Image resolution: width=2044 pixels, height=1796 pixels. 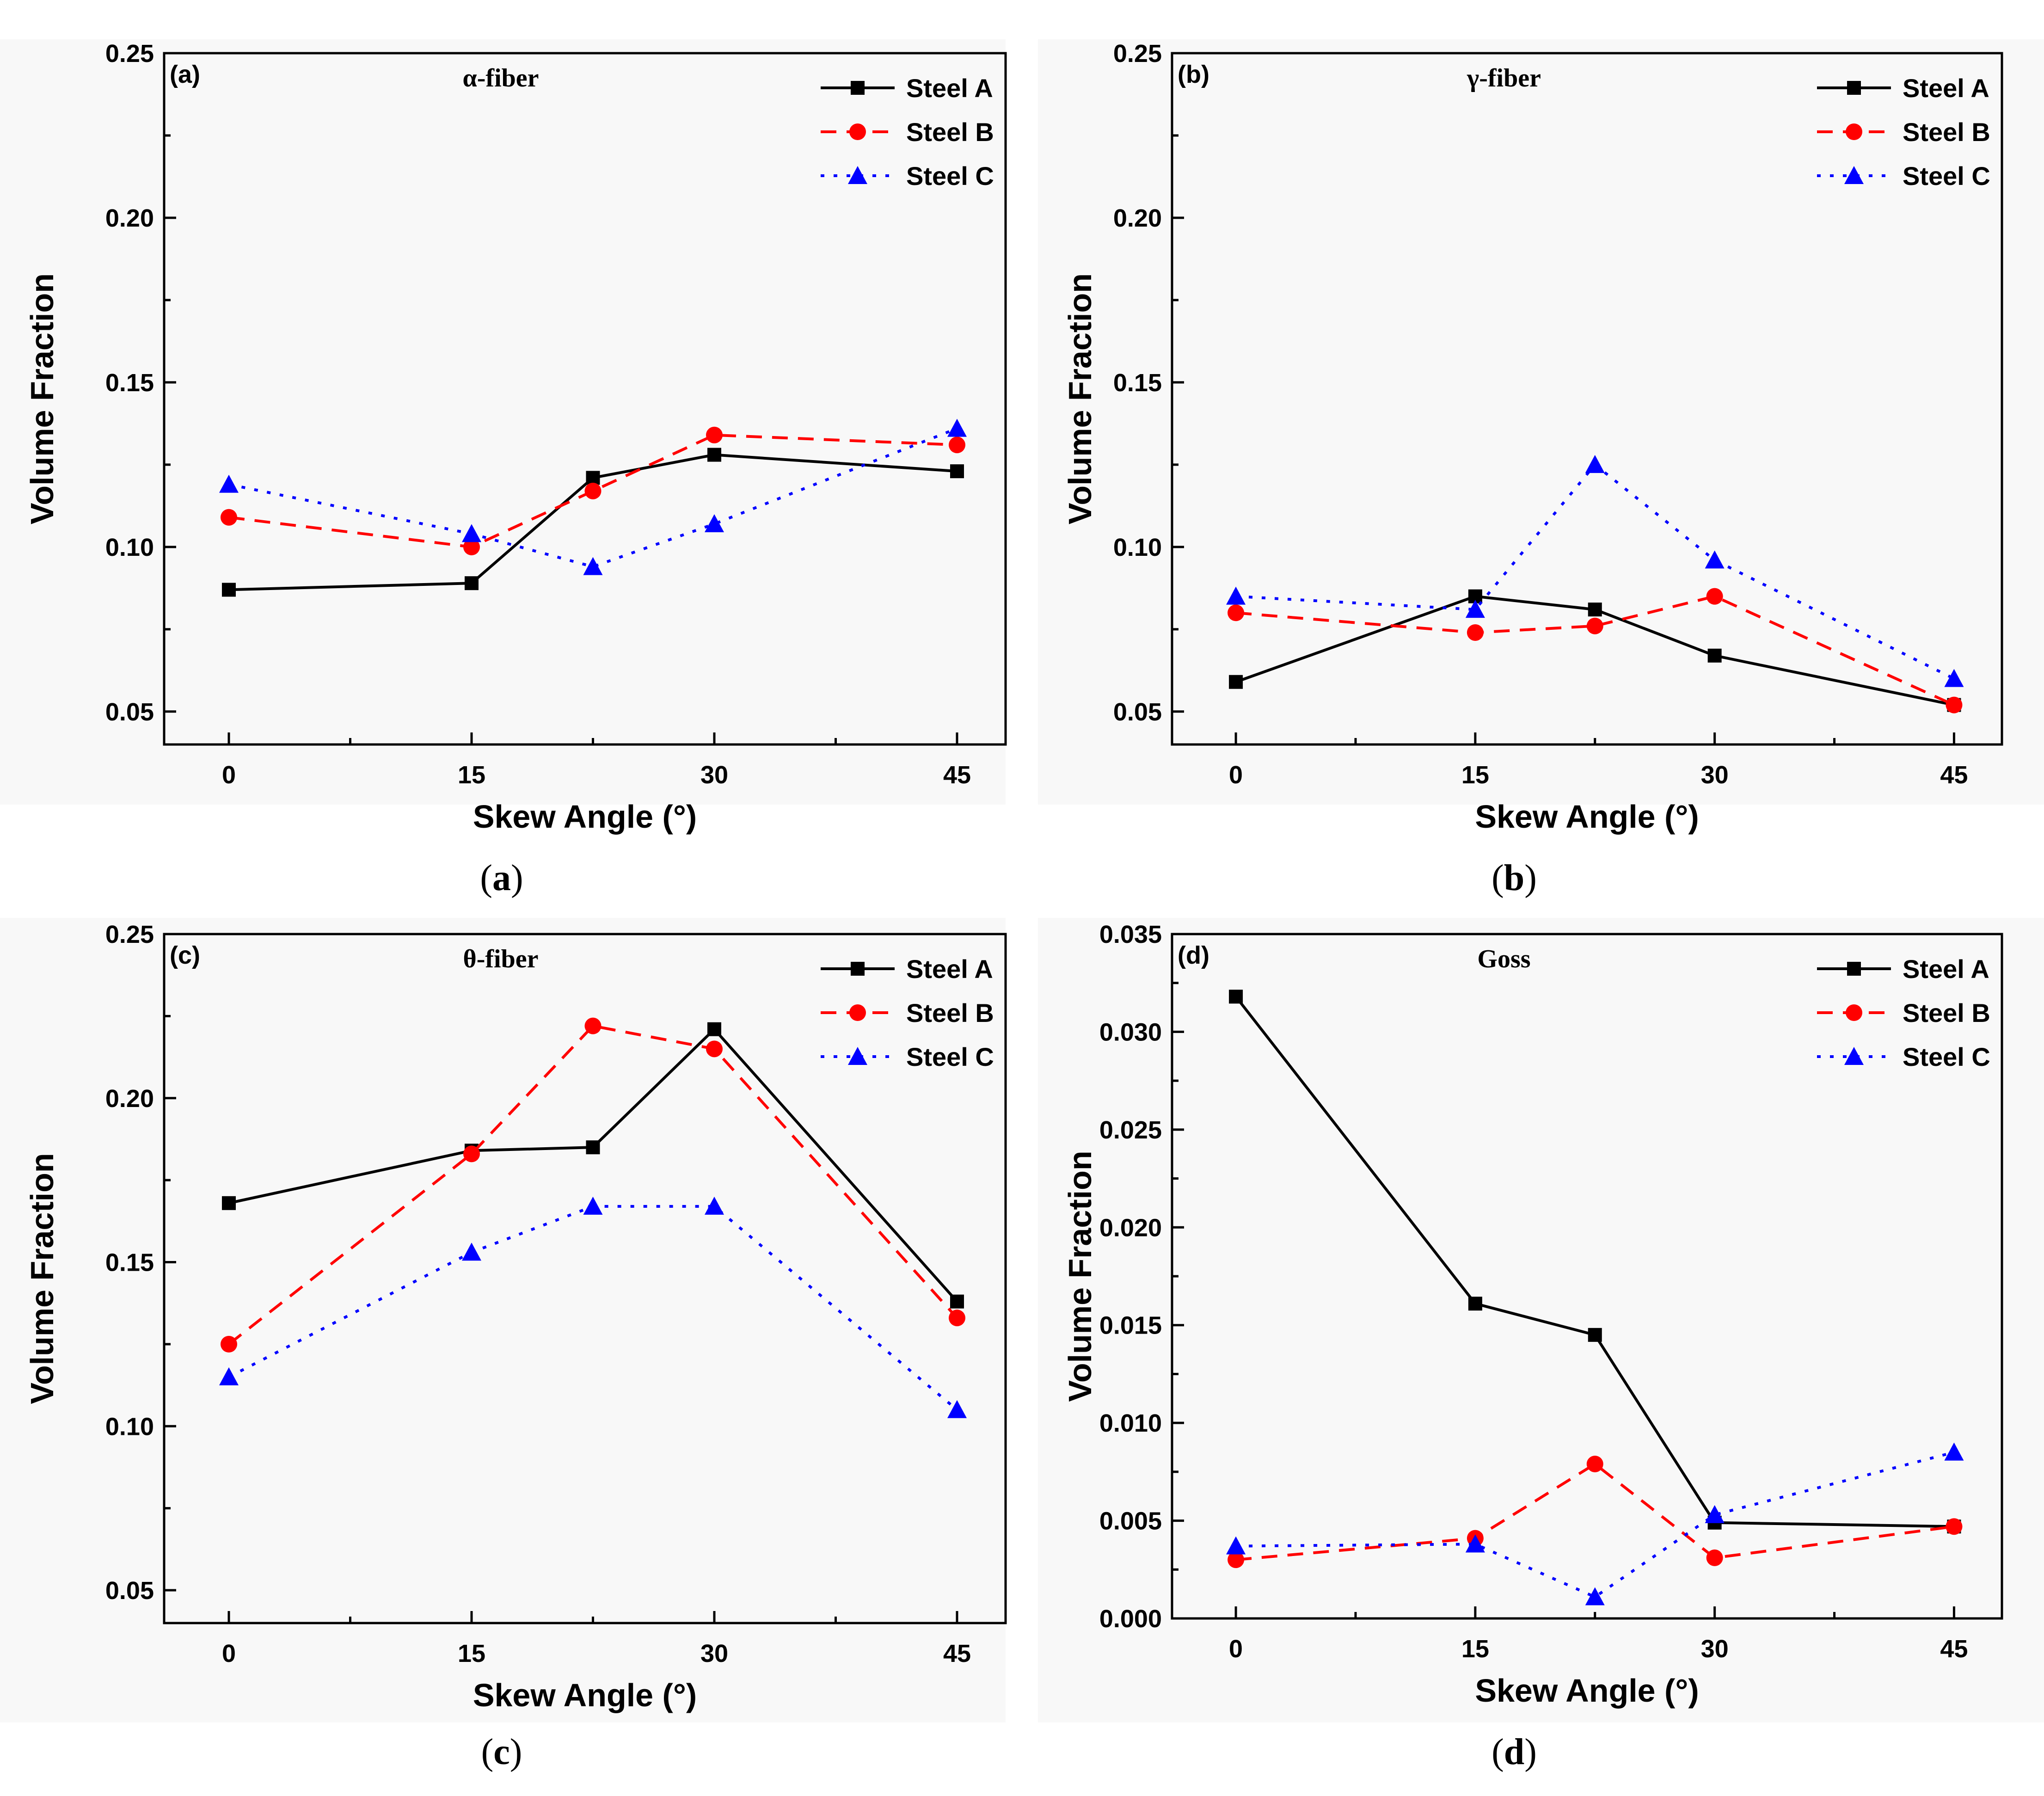 I want to click on panel-tag: (b), so click(x=1193, y=75).